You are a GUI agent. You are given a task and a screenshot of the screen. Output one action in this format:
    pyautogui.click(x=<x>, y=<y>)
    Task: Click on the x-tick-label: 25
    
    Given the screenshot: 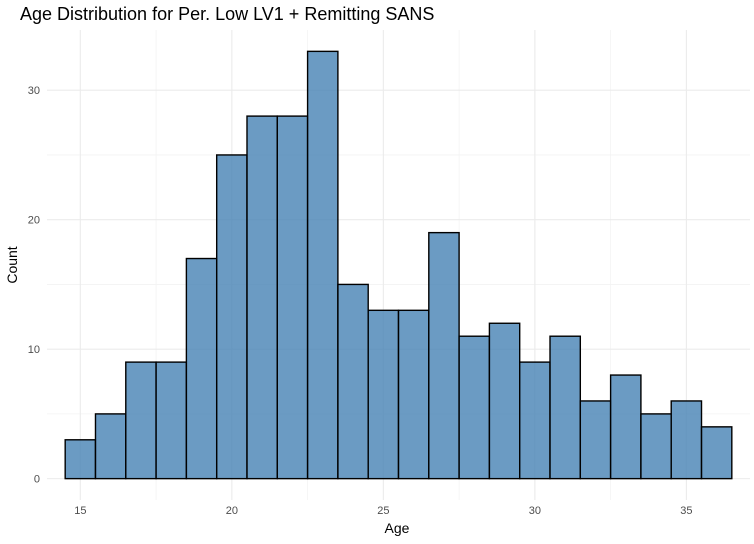 What is the action you would take?
    pyautogui.click(x=383, y=511)
    